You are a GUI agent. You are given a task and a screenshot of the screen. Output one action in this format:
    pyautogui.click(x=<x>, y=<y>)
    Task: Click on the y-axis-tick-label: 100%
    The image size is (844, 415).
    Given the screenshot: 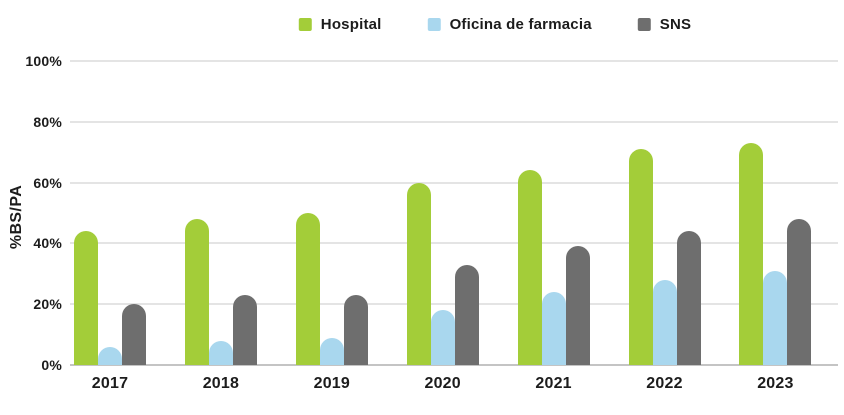 What is the action you would take?
    pyautogui.click(x=43, y=61)
    